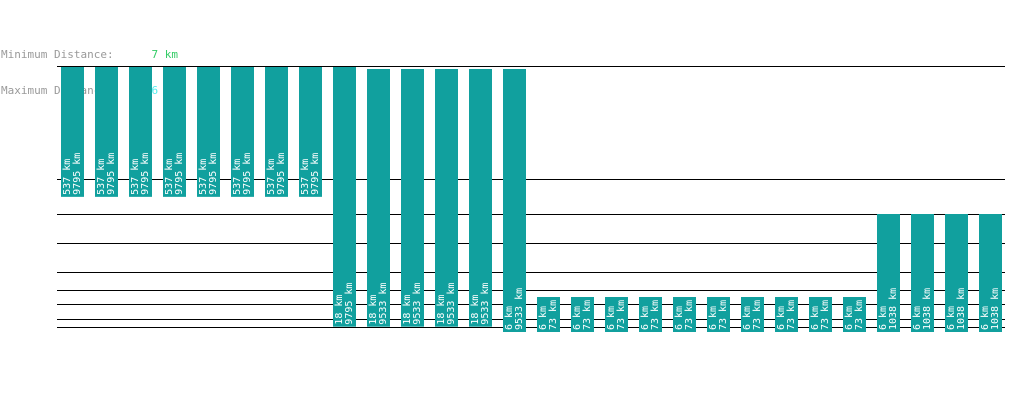 This screenshot has width=1019, height=402. I want to click on bar-group: 18 km 9795 km, so click(344, 197).